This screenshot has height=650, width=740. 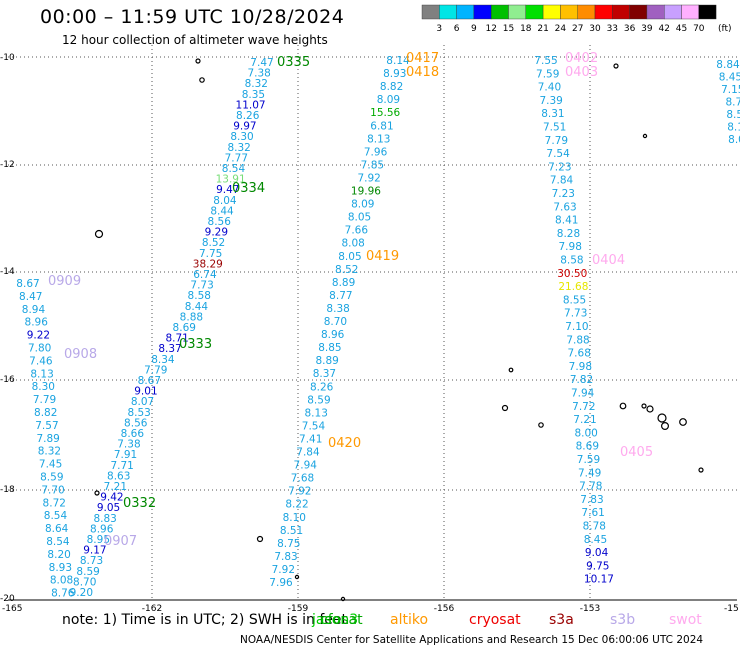 What do you see at coordinates (118, 476) in the screenshot?
I see `swh-value: 8.63` at bounding box center [118, 476].